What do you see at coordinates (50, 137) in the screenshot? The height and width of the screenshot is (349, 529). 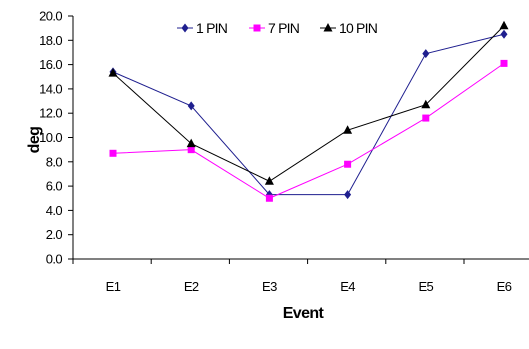 I see `y-tick-label: 10.0` at bounding box center [50, 137].